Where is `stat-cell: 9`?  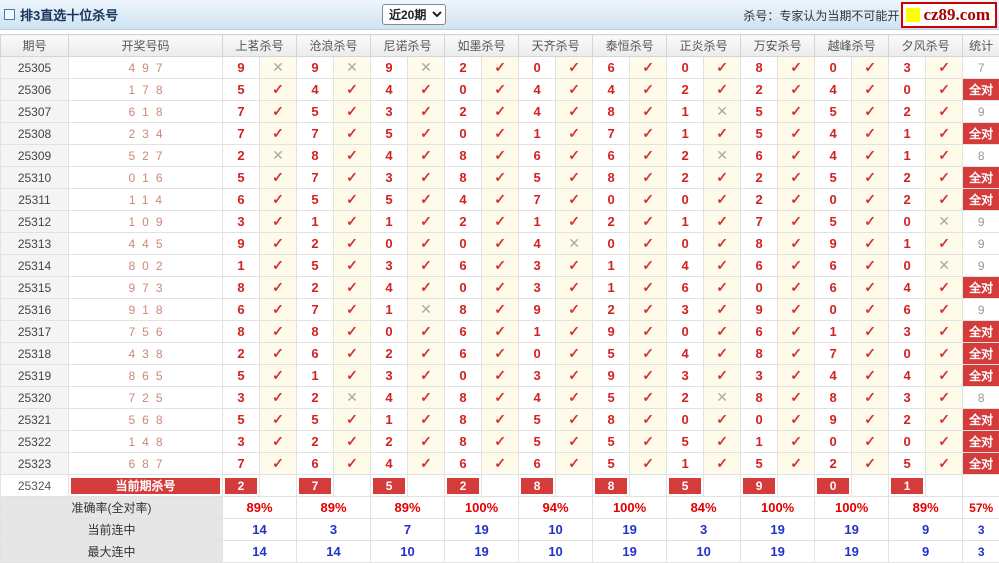
stat-cell: 9 is located at coordinates (980, 221).